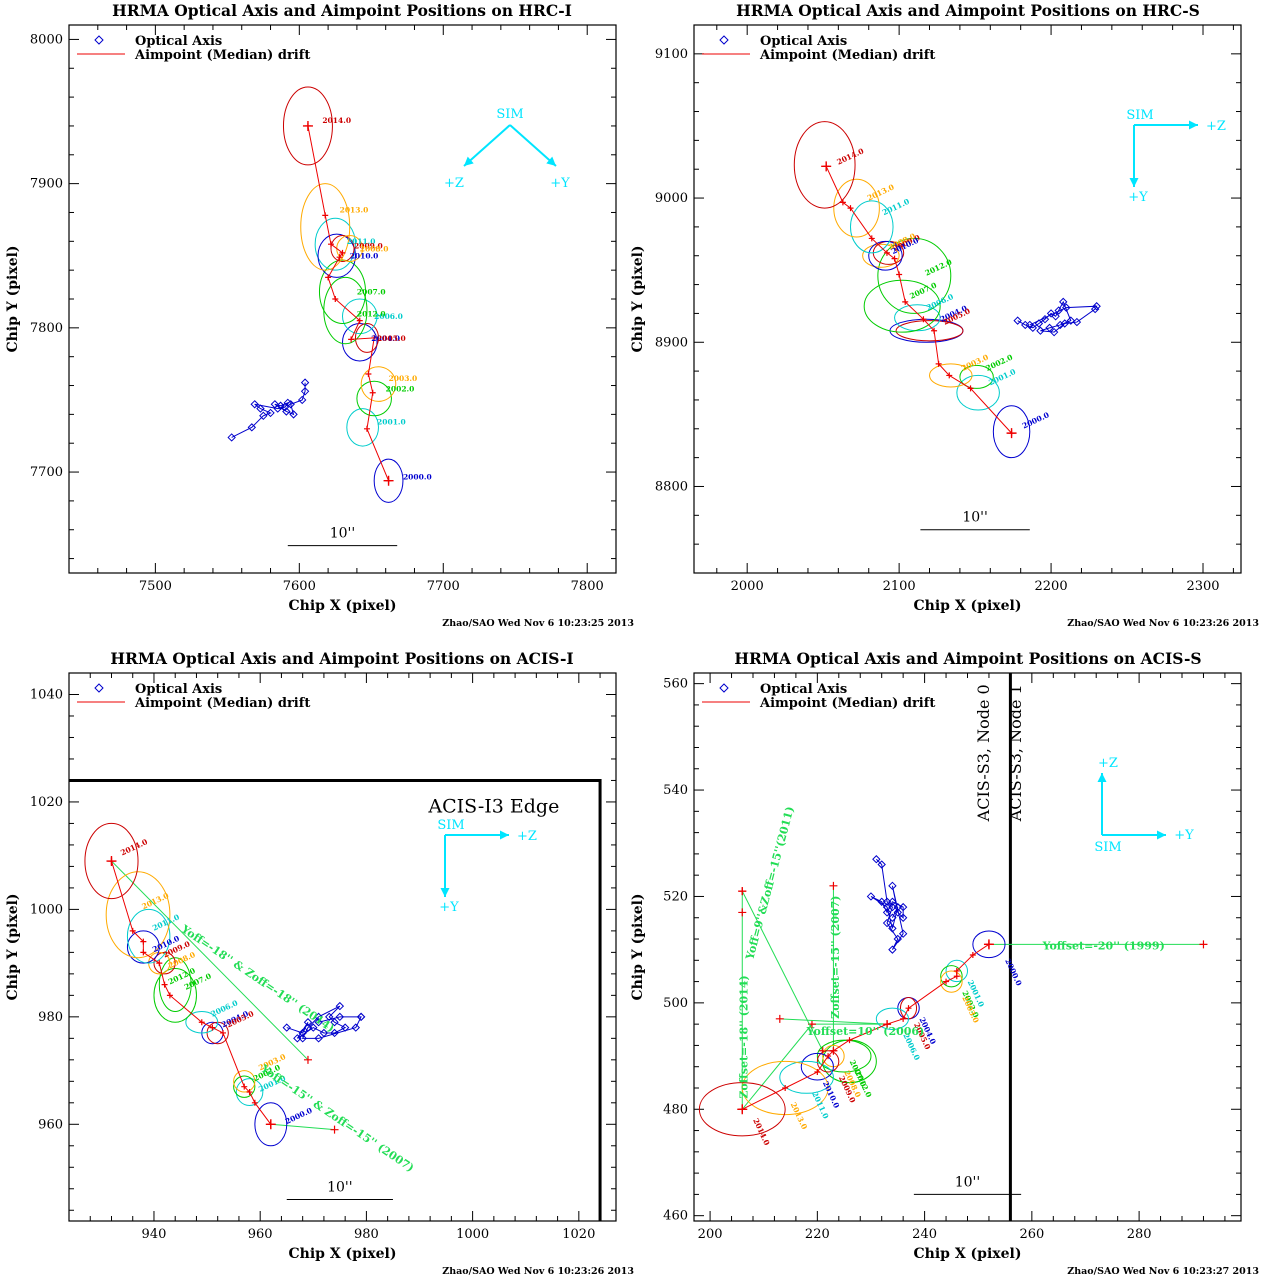  Describe the element at coordinates (1013, 972) in the screenshot. I see `year-label: 2000.0` at that location.